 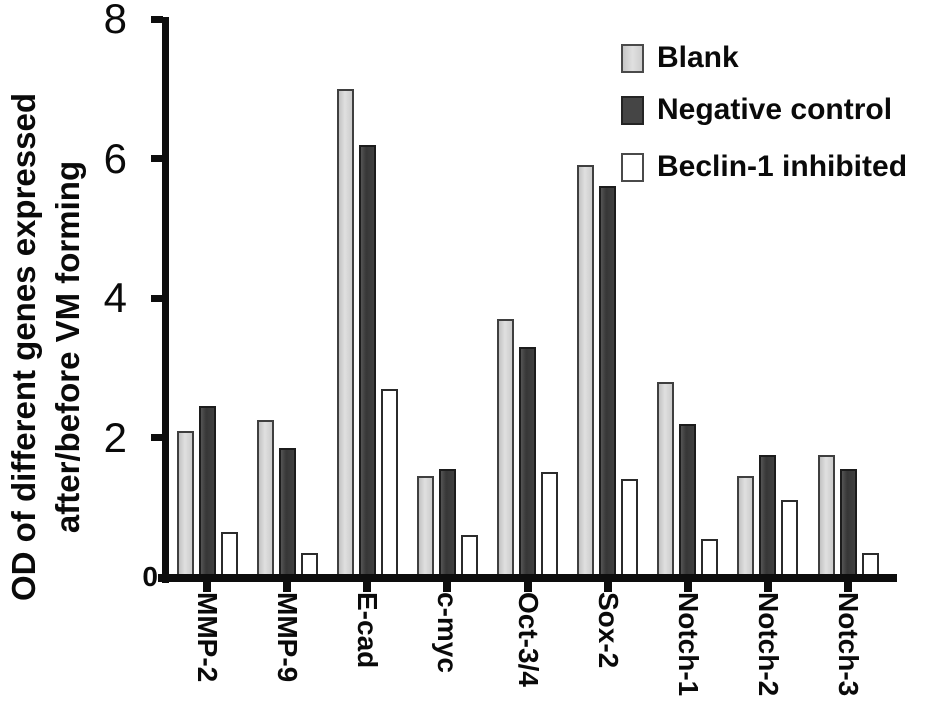 What do you see at coordinates (425, 526) in the screenshot?
I see `bar-blank-c-myc` at bounding box center [425, 526].